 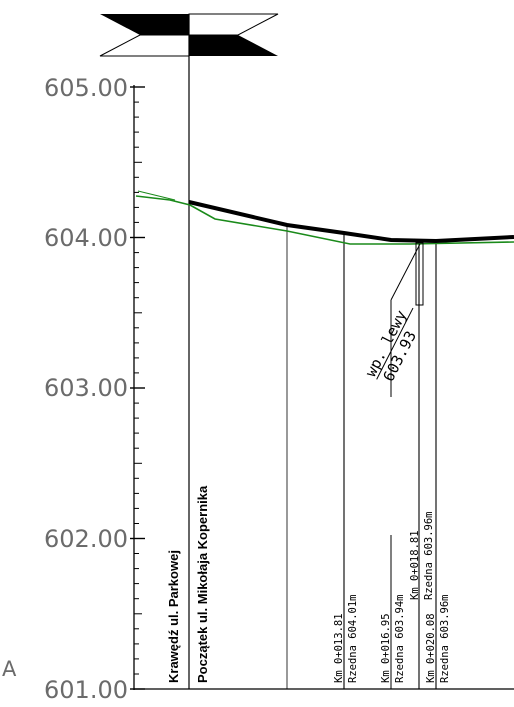 What do you see at coordinates (189, 35) in the screenshot?
I see `start-flag-icon` at bounding box center [189, 35].